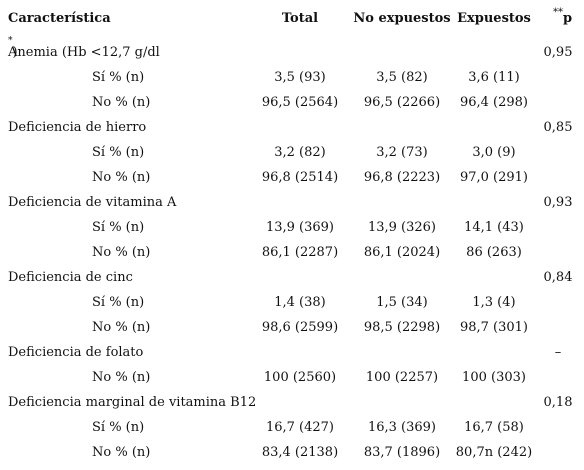  What do you see at coordinates (402, 452) in the screenshot?
I see `cell-no-expuestos: 83,7 (1896)` at bounding box center [402, 452].